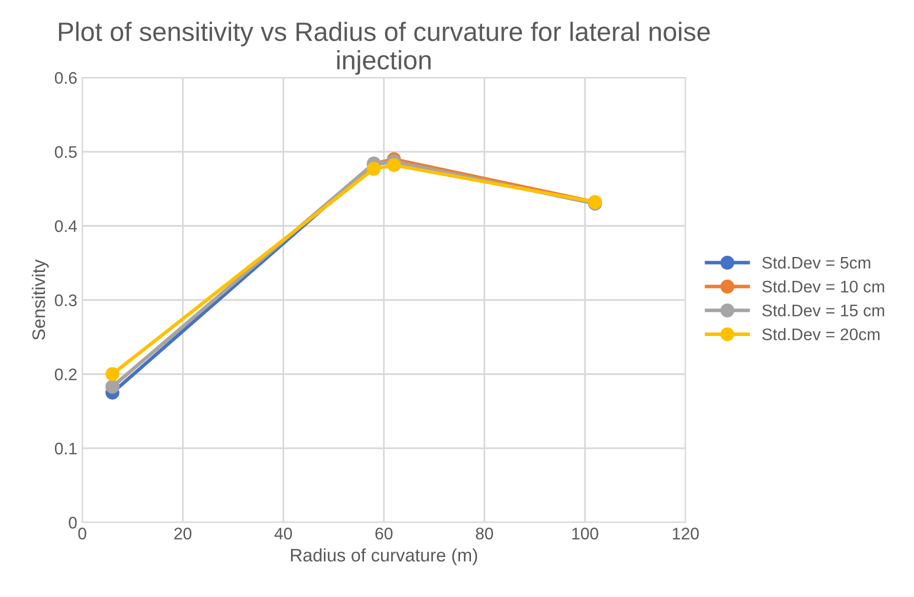  I want to click on legend-label: Std.Dev = 15 cm, so click(823, 310).